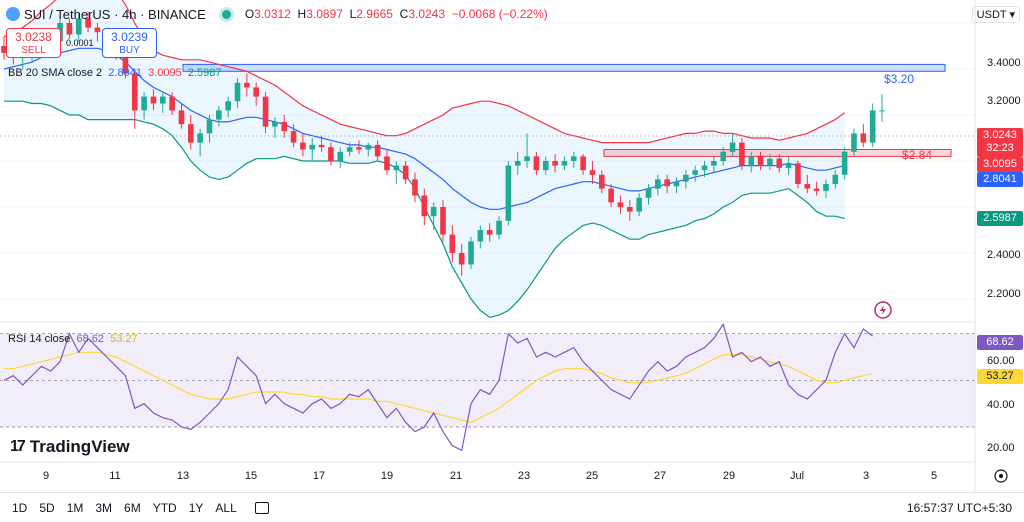 The image size is (1024, 522). I want to click on timeframe-ytd: YTD, so click(164, 507).